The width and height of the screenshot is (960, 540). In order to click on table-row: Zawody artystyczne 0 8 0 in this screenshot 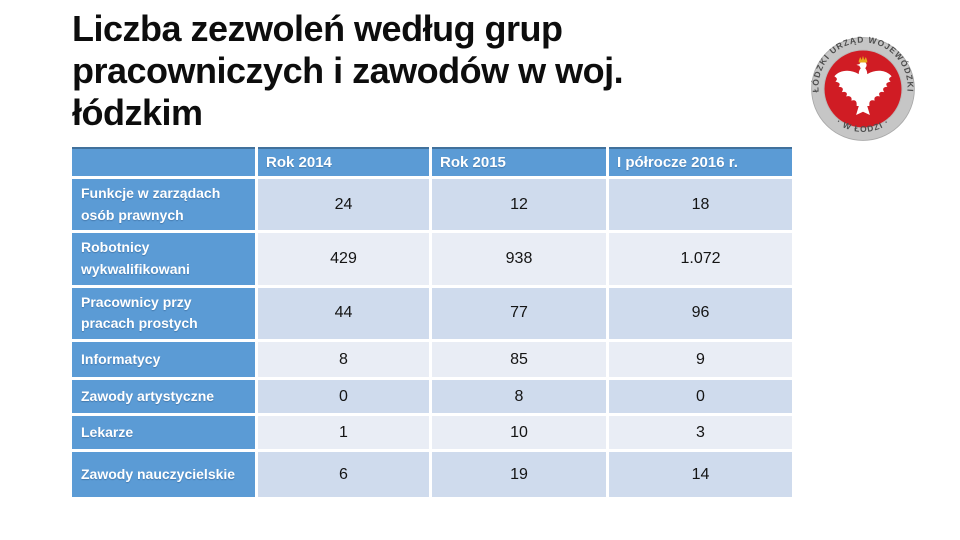, I will do `click(432, 397)`.